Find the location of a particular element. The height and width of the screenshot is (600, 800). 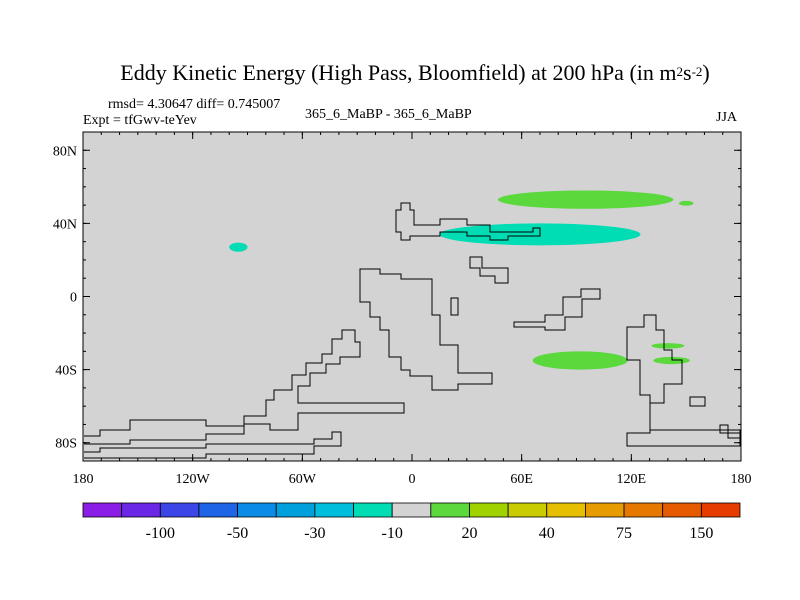

y-tick-label: 0 is located at coordinates (73, 298).